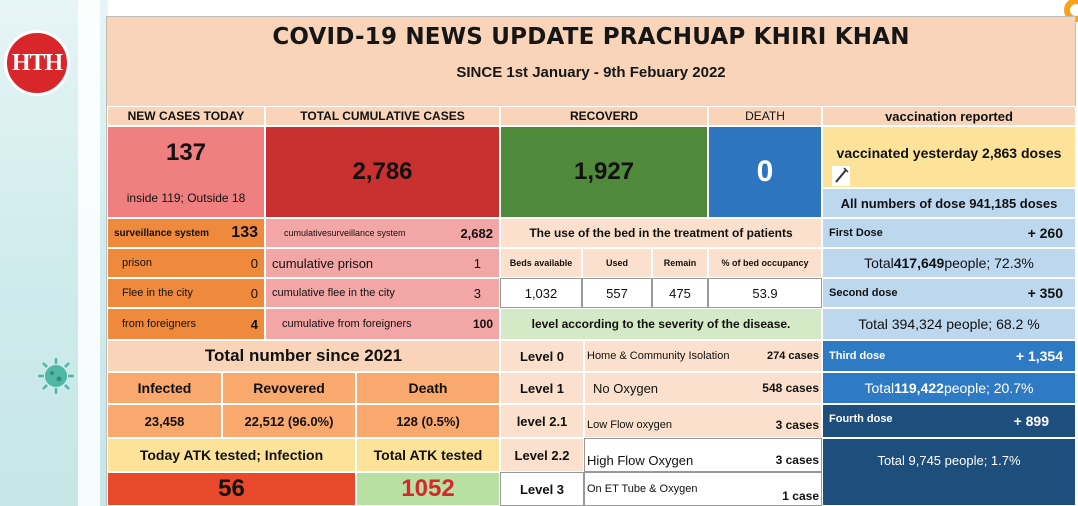  Describe the element at coordinates (345, 233) in the screenshot. I see `cumulative-surveillance-label: cumulativesurveillance system` at that location.